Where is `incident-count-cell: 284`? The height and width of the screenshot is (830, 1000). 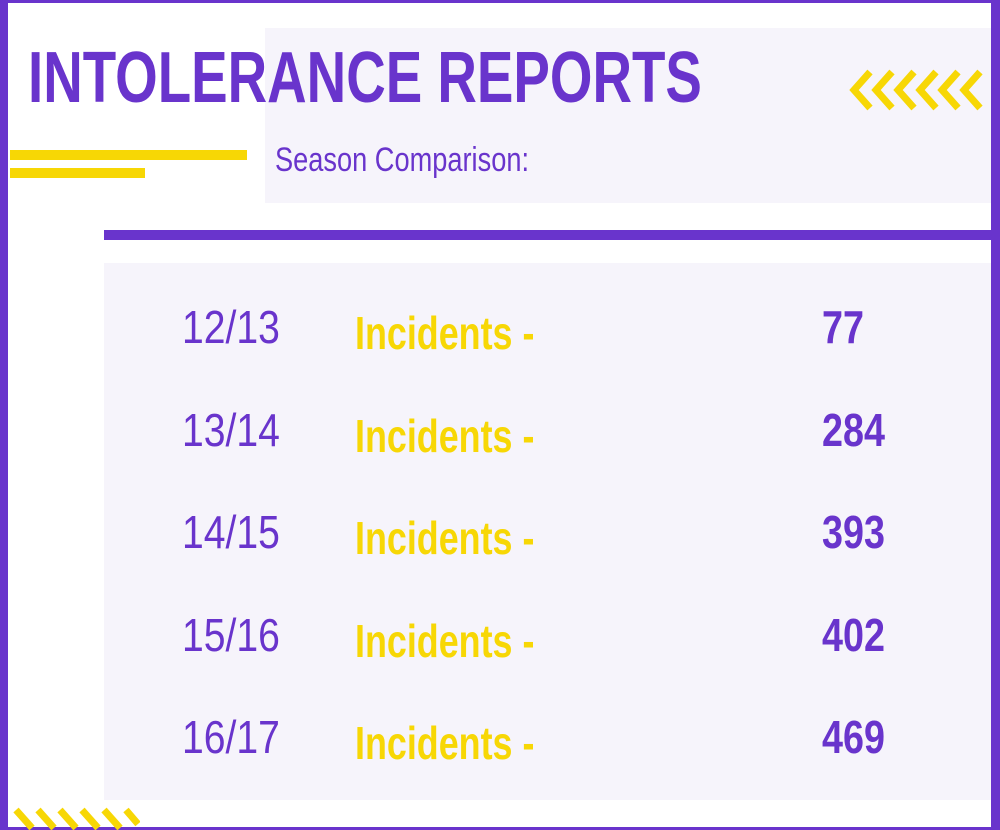
incident-count-cell: 284 is located at coordinates (860, 430).